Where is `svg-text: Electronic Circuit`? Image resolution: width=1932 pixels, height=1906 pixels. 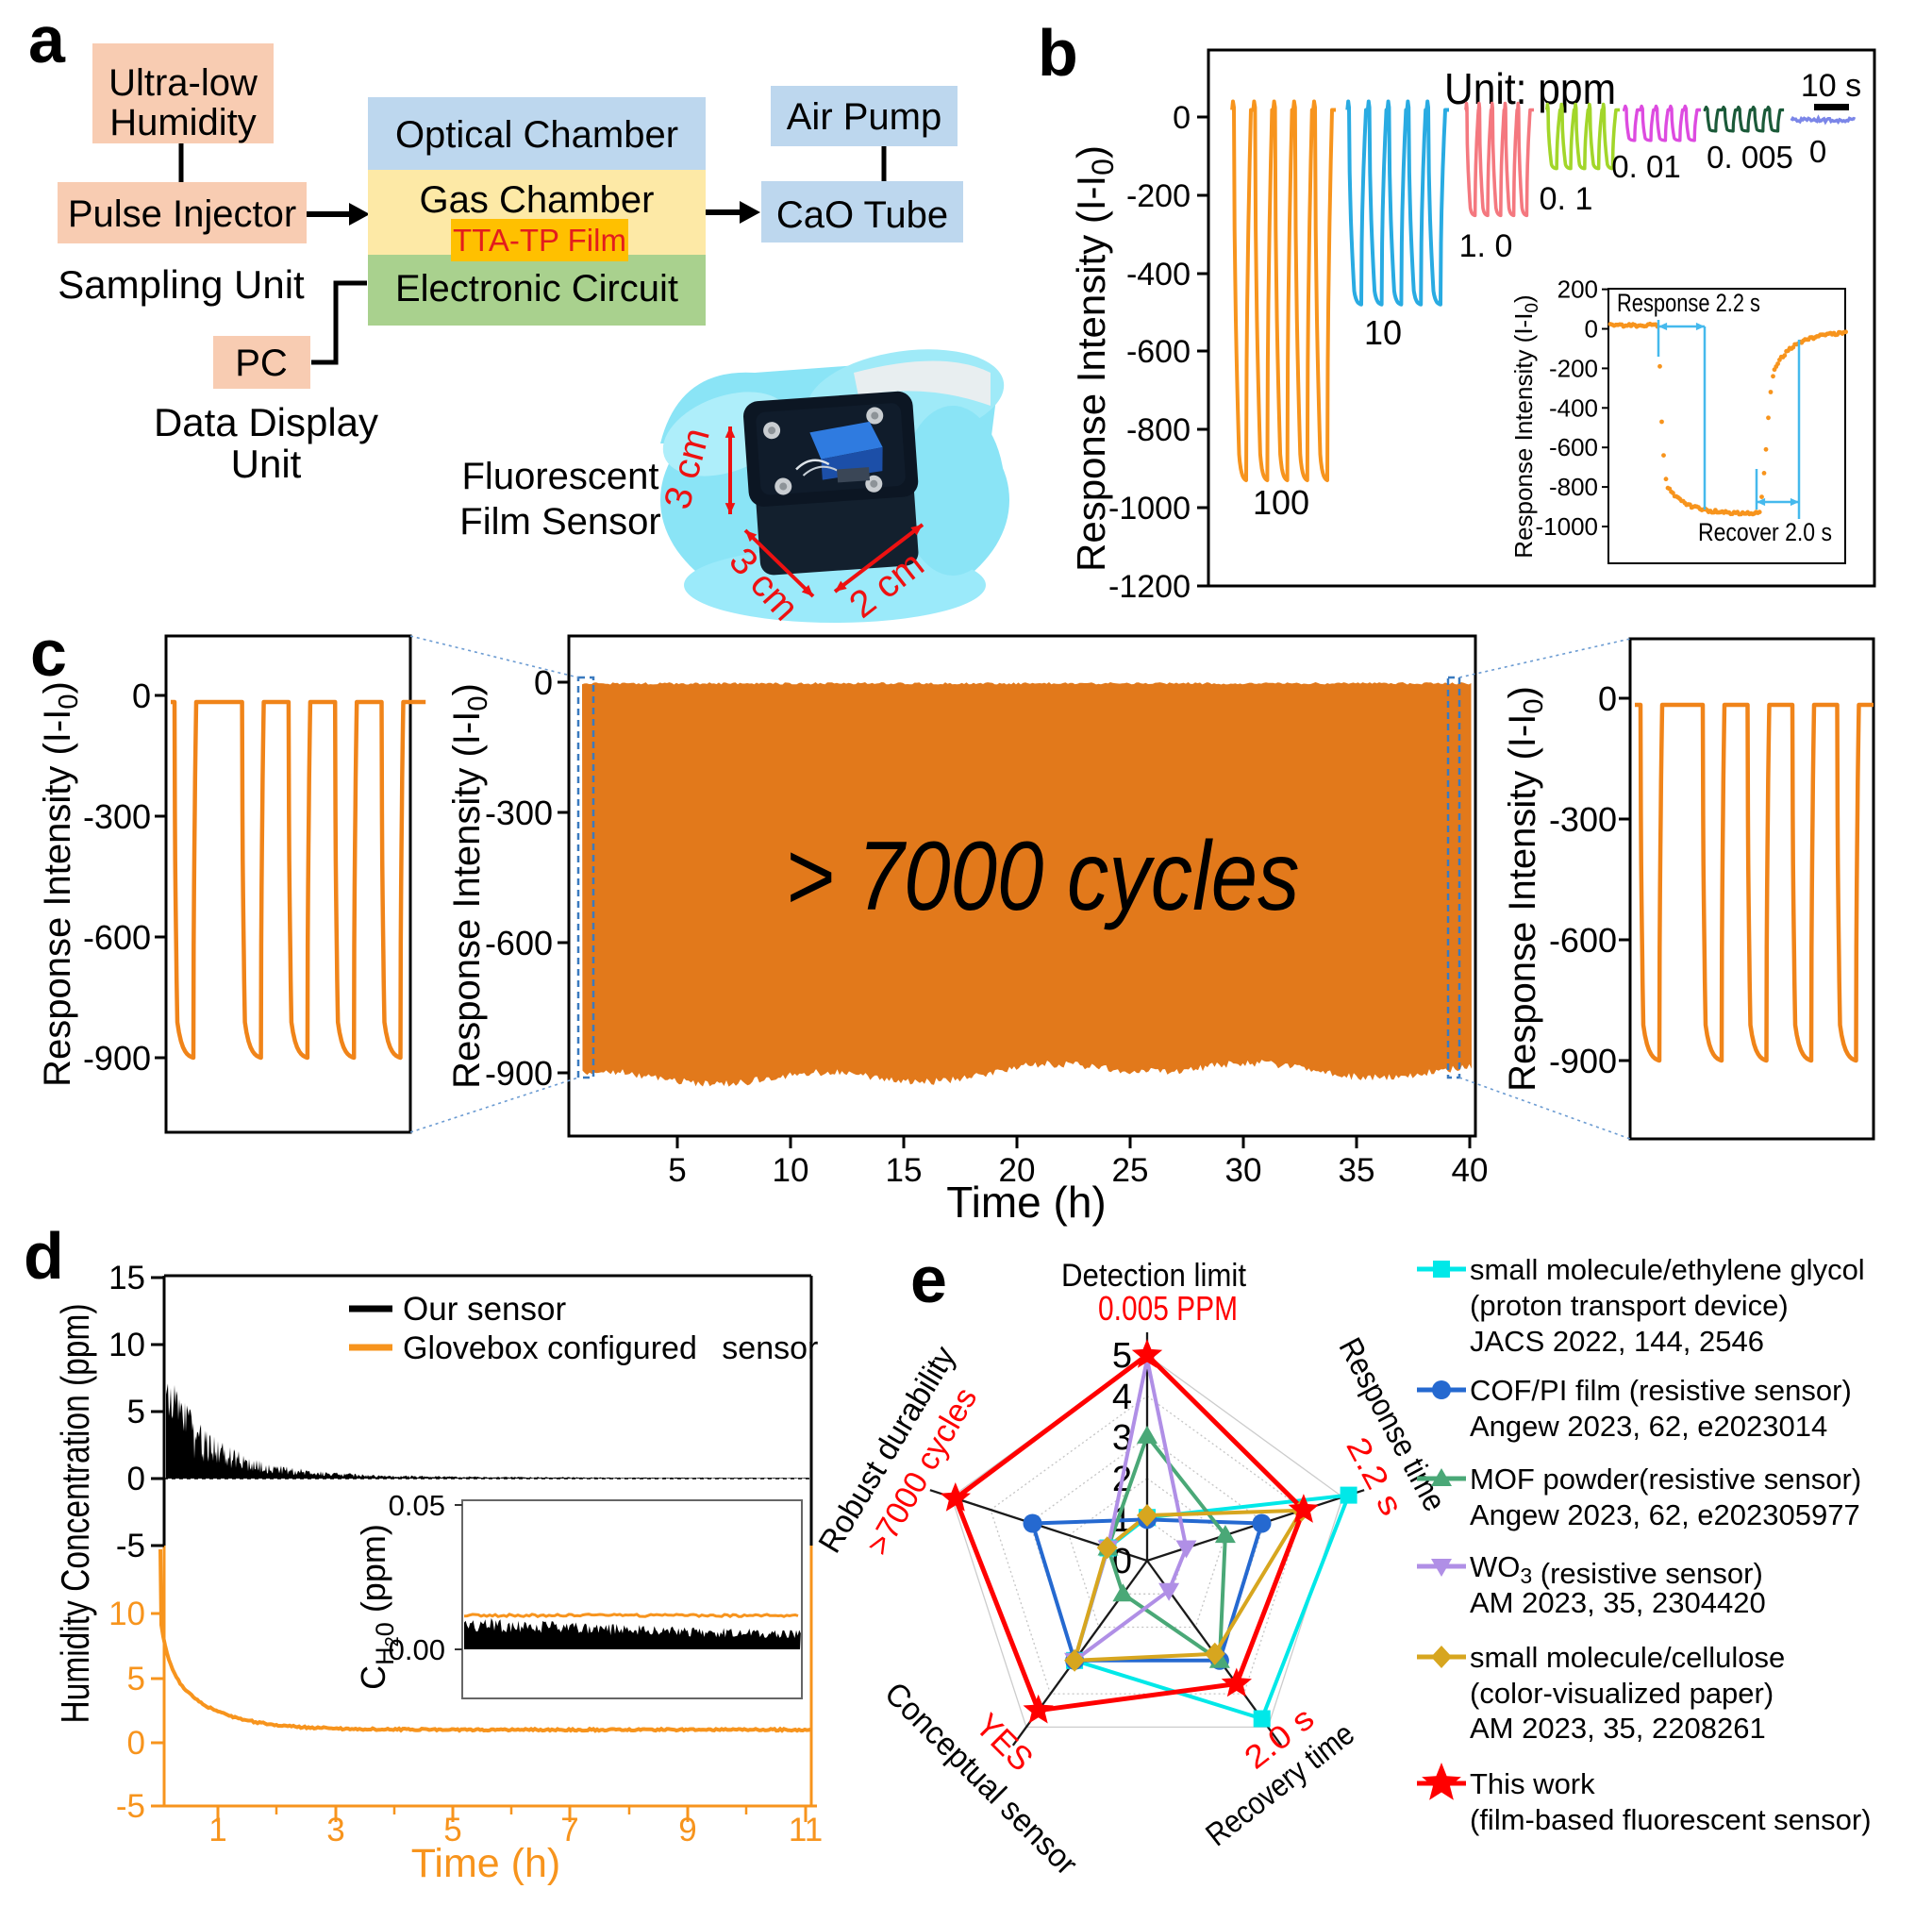
svg-text: Electronic Circuit is located at coordinates (536, 288).